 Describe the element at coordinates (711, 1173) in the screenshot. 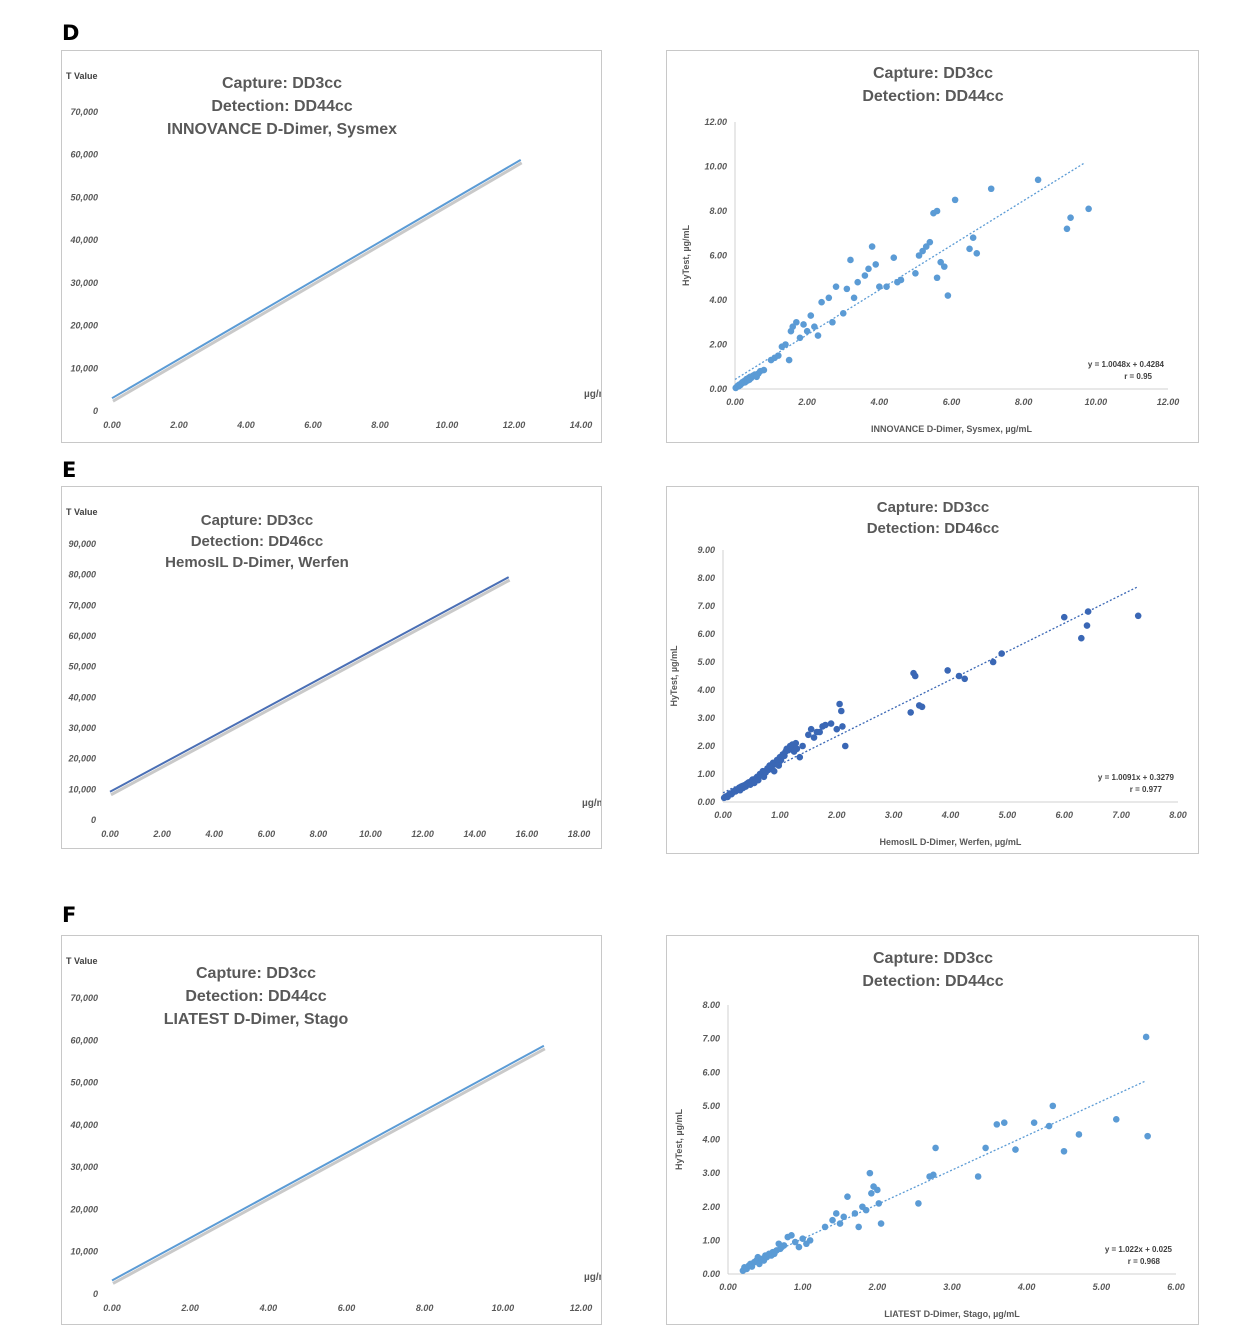

I see `y-tick-label: 3.00` at that location.